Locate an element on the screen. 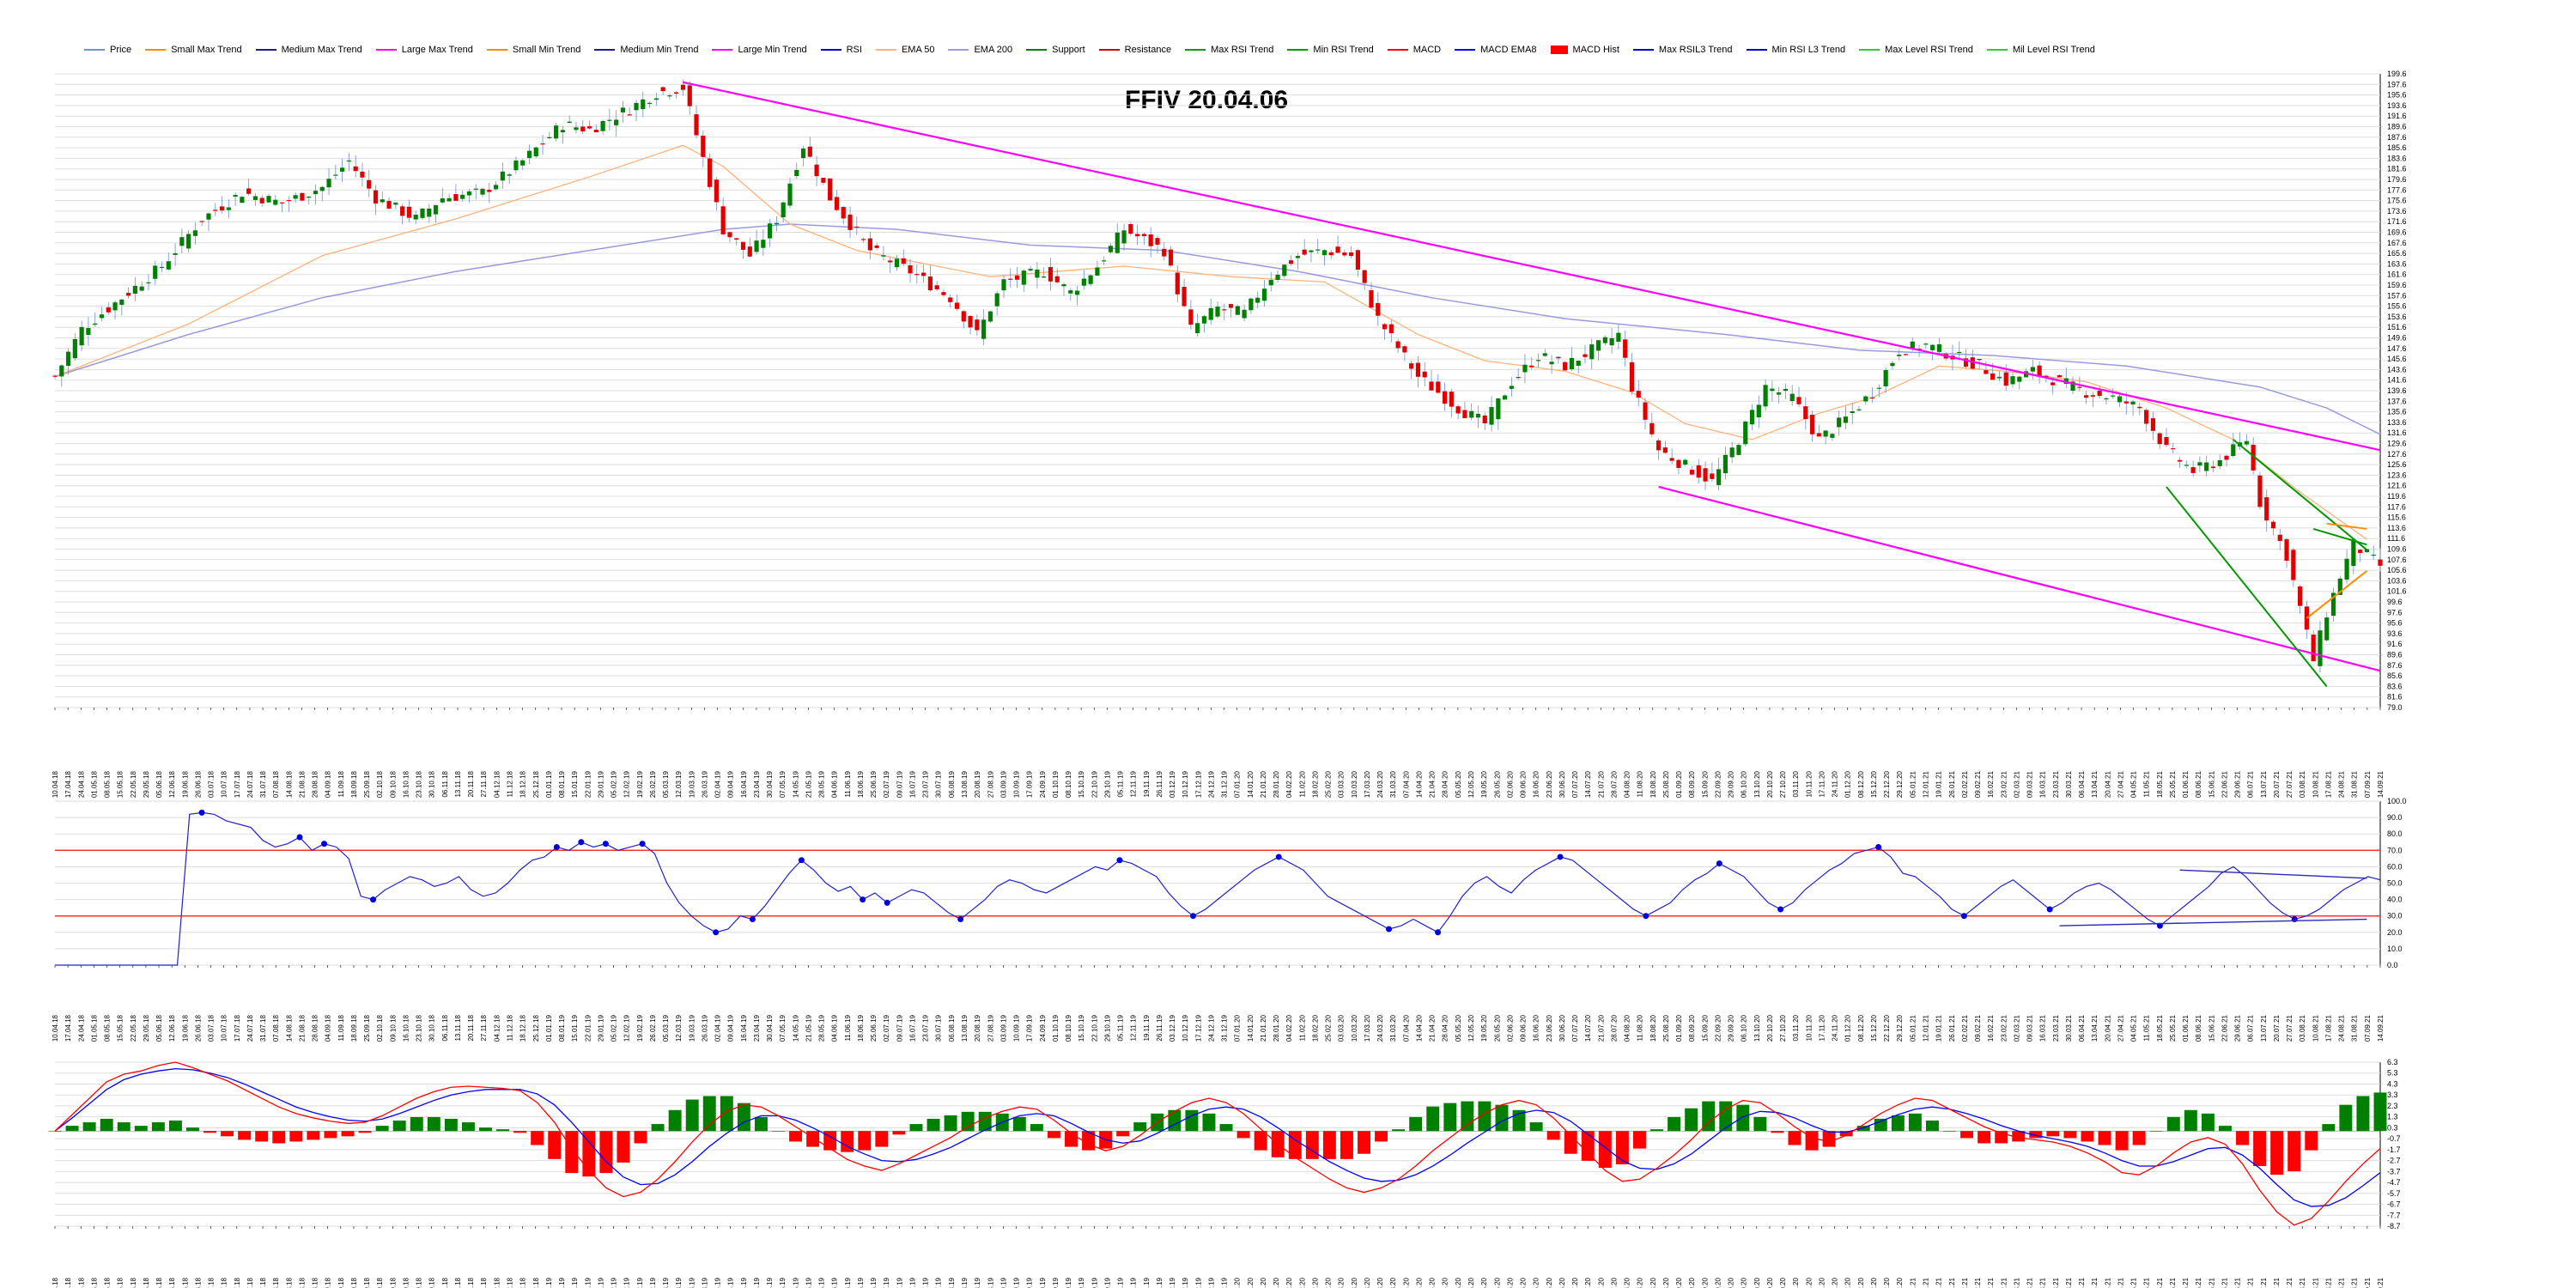 This screenshot has width=2576, height=1288. price-x-tick-label: 04.05.21 is located at coordinates (2134, 784).